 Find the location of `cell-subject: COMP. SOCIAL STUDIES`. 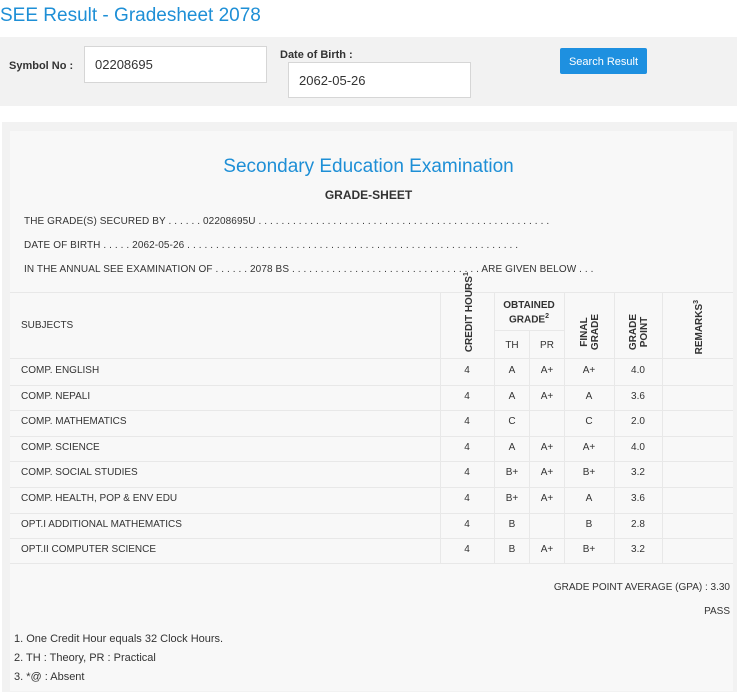

cell-subject: COMP. SOCIAL STUDIES is located at coordinates (79, 473).